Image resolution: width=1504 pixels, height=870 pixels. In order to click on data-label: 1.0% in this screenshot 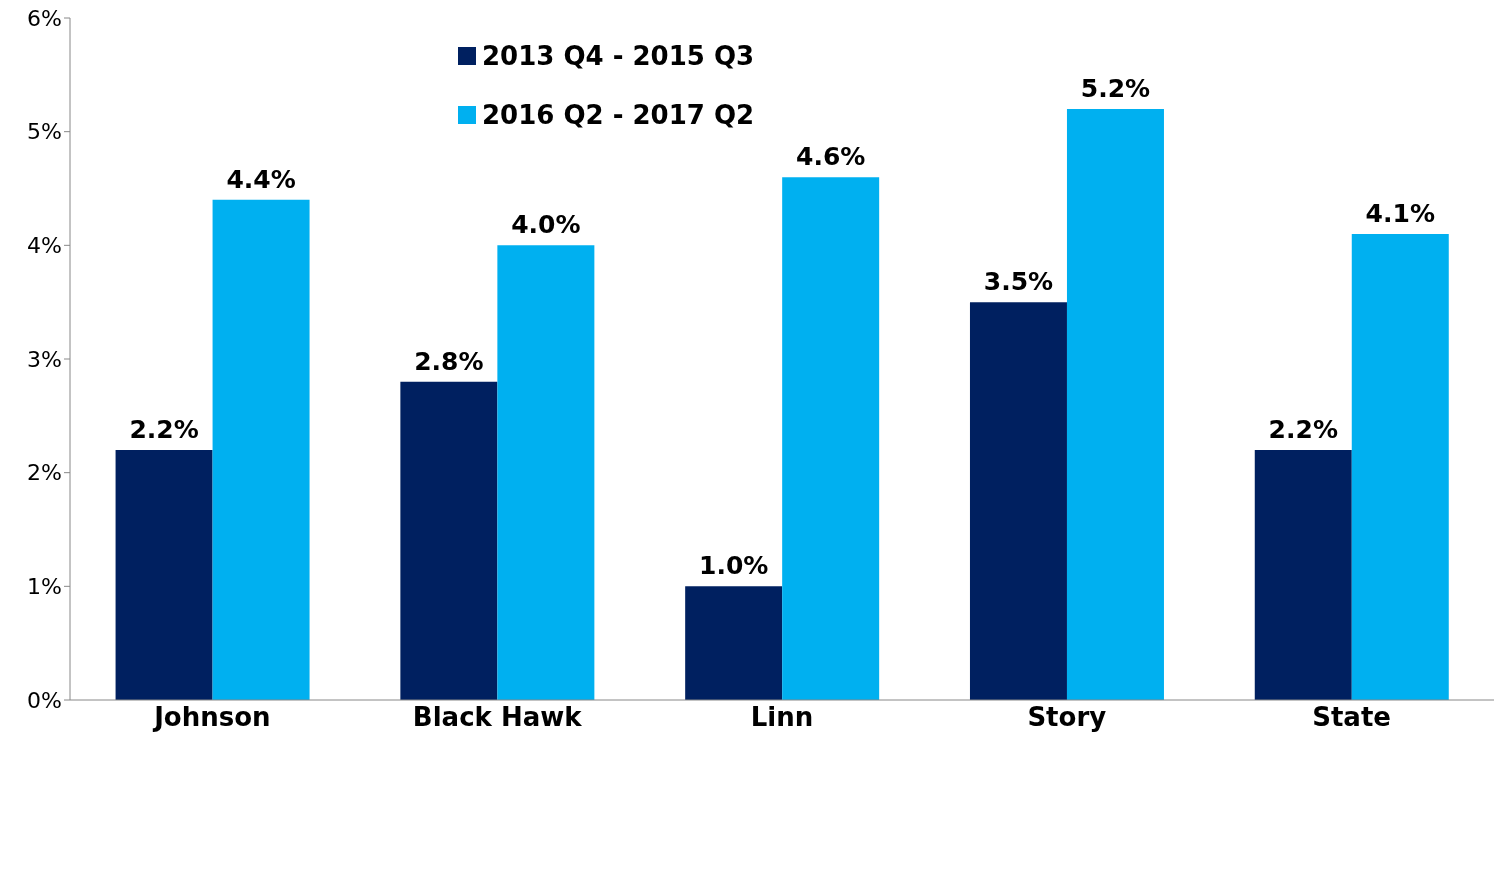, I will do `click(734, 566)`.